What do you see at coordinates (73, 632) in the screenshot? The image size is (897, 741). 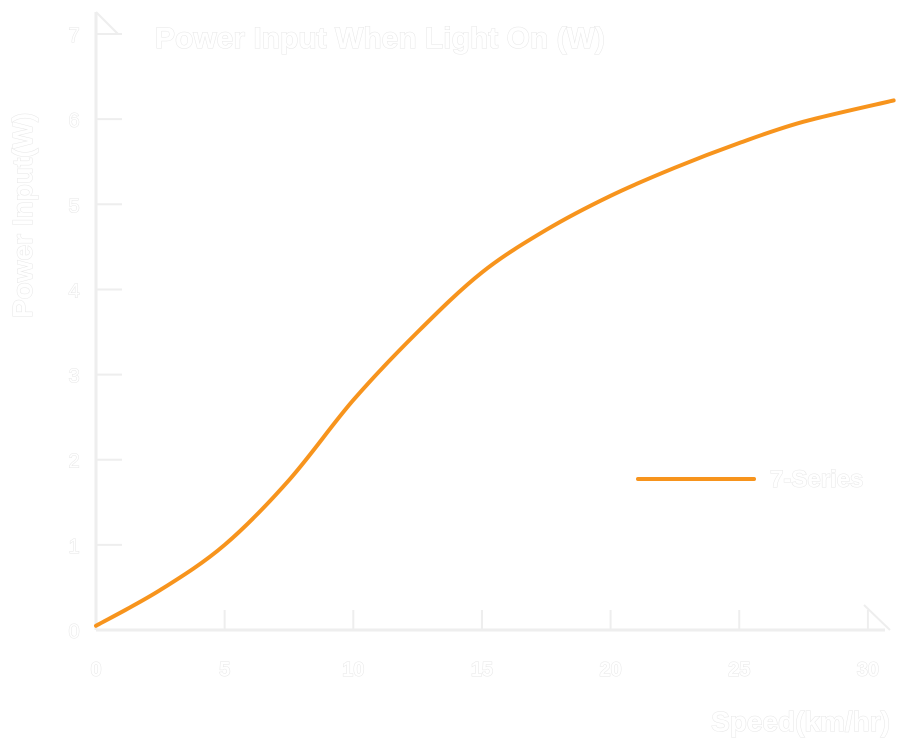 I see `y-tick-label: 0` at bounding box center [73, 632].